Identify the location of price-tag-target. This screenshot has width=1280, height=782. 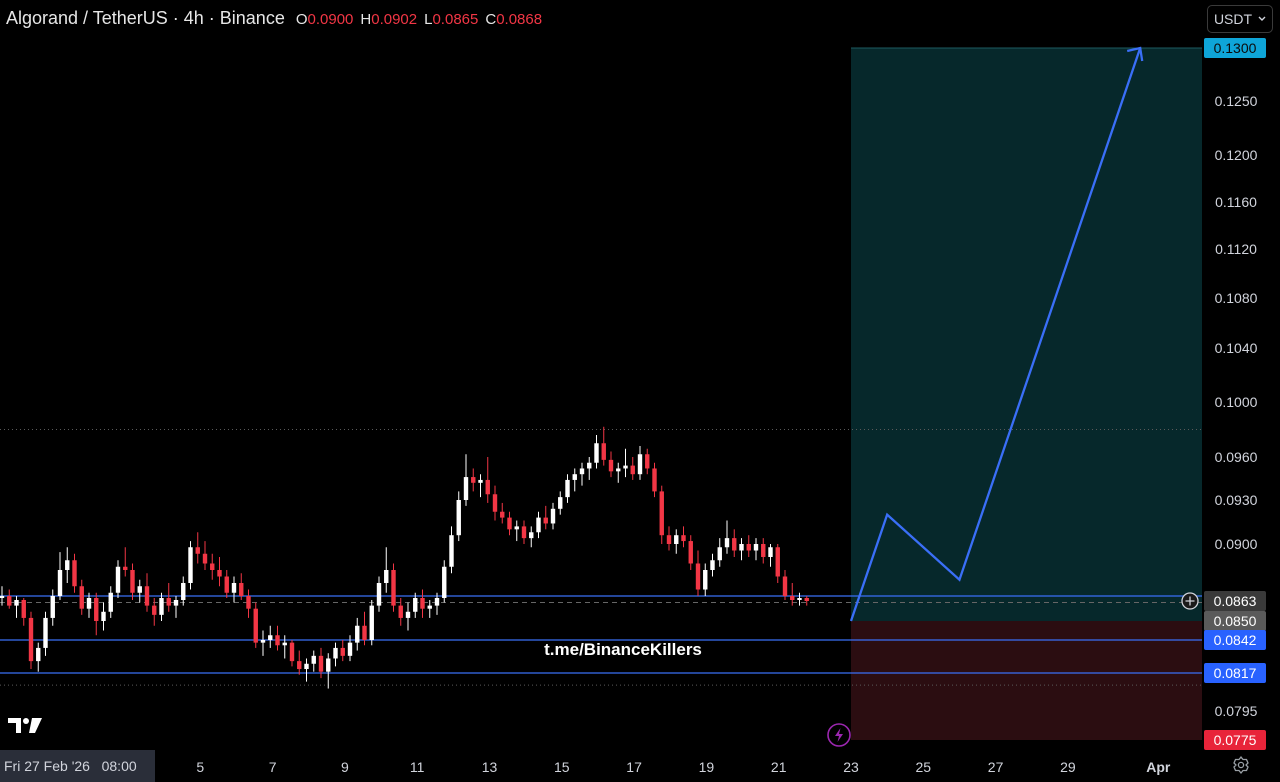
(1235, 48).